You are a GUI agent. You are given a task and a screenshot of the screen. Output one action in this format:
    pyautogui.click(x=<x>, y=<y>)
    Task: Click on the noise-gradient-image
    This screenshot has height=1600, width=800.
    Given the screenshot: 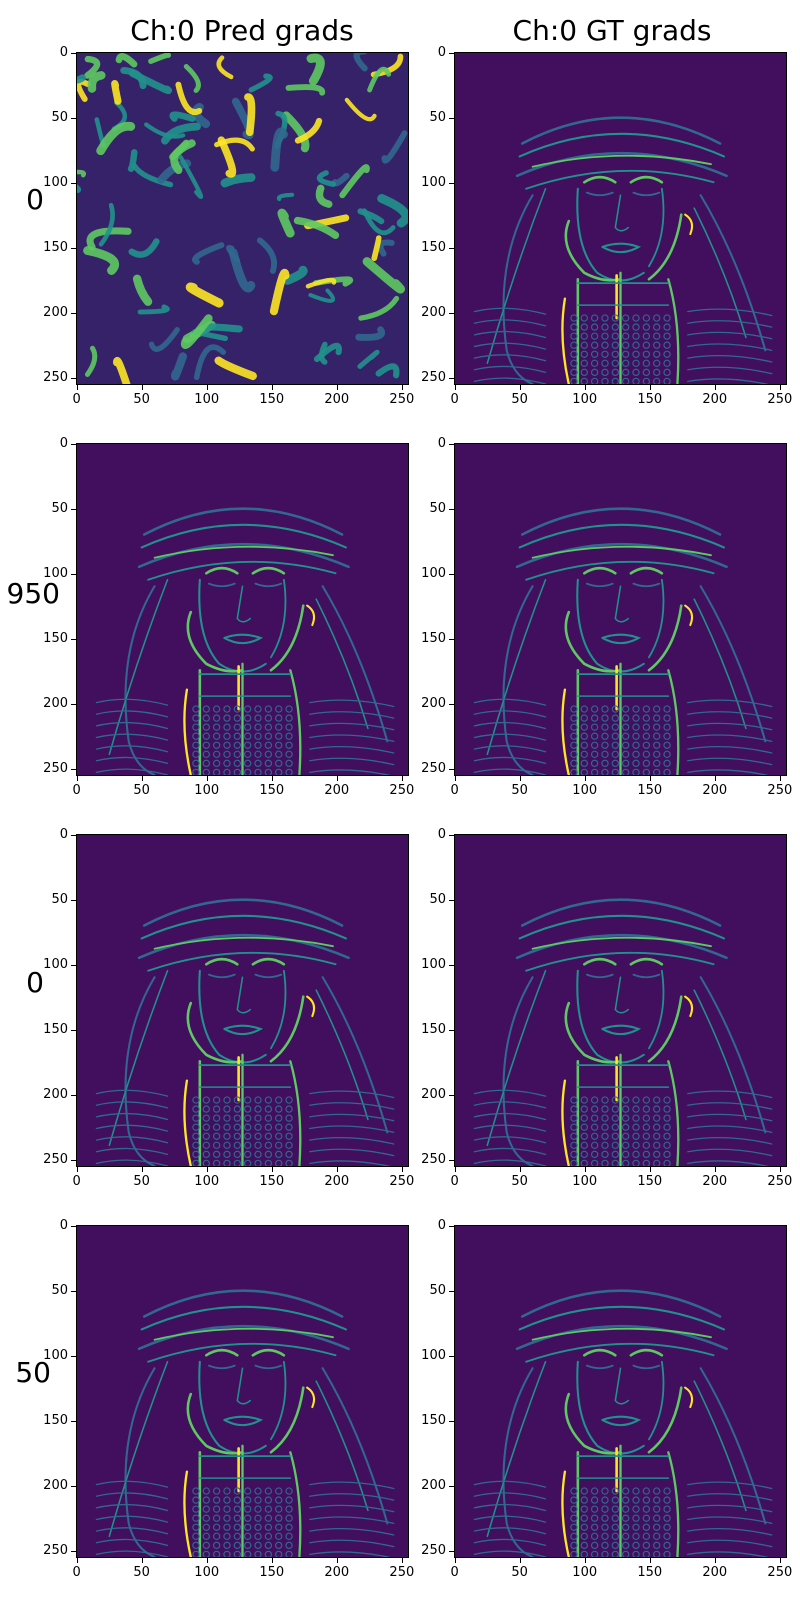 What is the action you would take?
    pyautogui.click(x=242, y=218)
    